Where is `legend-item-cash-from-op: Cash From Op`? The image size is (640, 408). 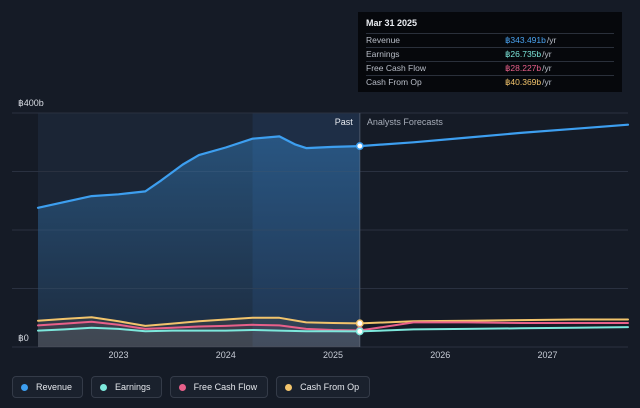
legend-item-cash-from-op: Cash From Op is located at coordinates (323, 387).